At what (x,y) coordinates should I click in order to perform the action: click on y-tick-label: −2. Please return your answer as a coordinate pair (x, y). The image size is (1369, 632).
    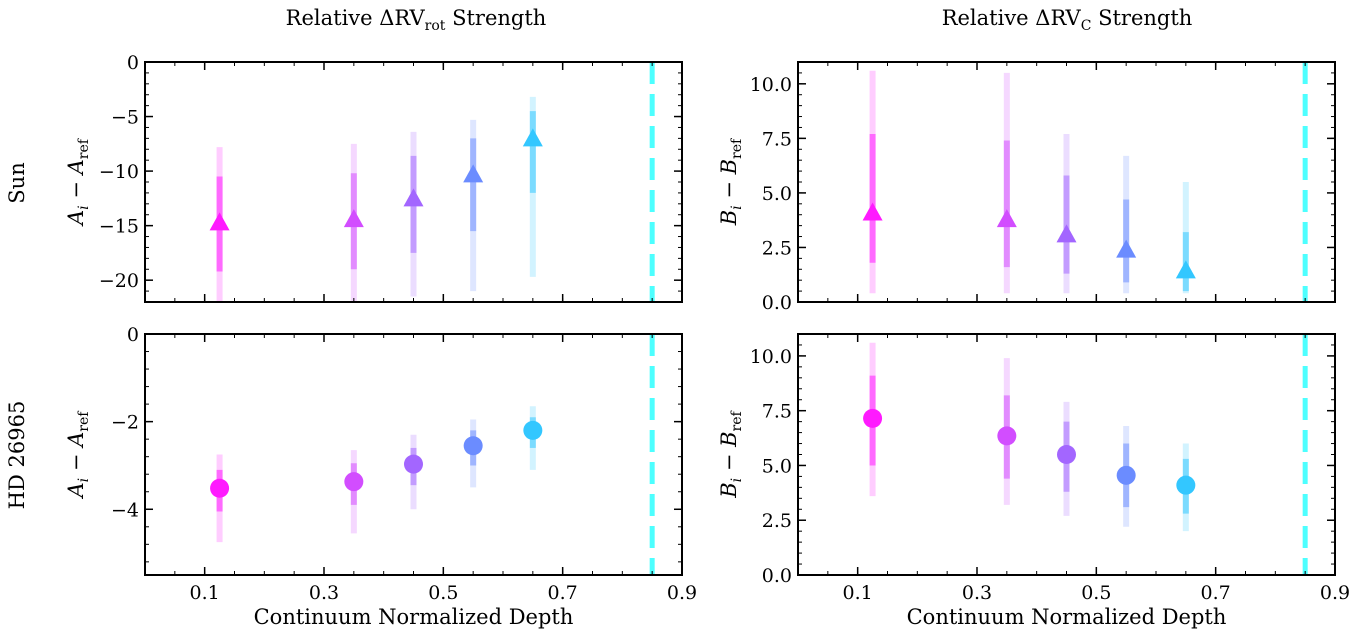
    Looking at the image, I should click on (125, 423).